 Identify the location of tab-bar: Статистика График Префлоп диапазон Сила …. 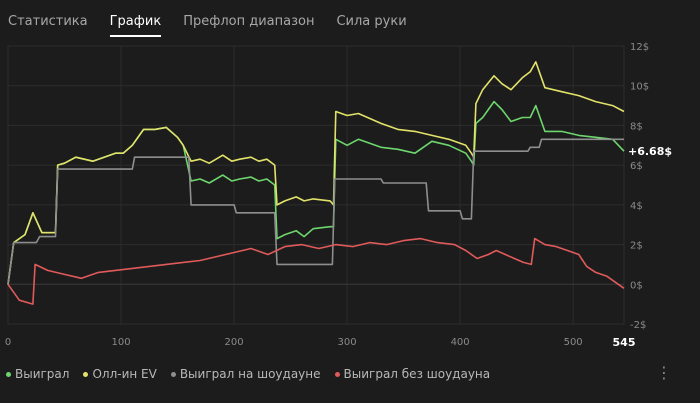
(207, 25).